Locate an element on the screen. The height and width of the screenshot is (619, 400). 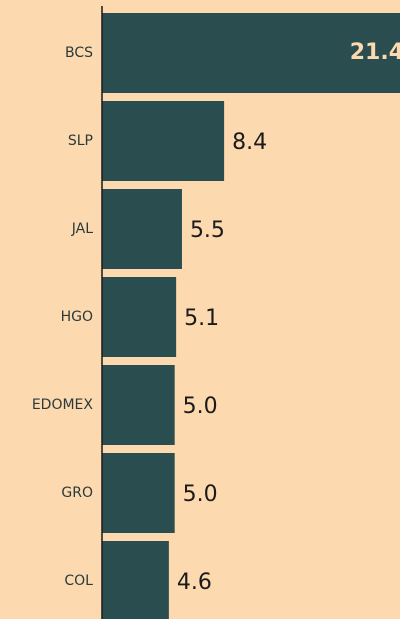
category-label: SLP is located at coordinates (80, 141).